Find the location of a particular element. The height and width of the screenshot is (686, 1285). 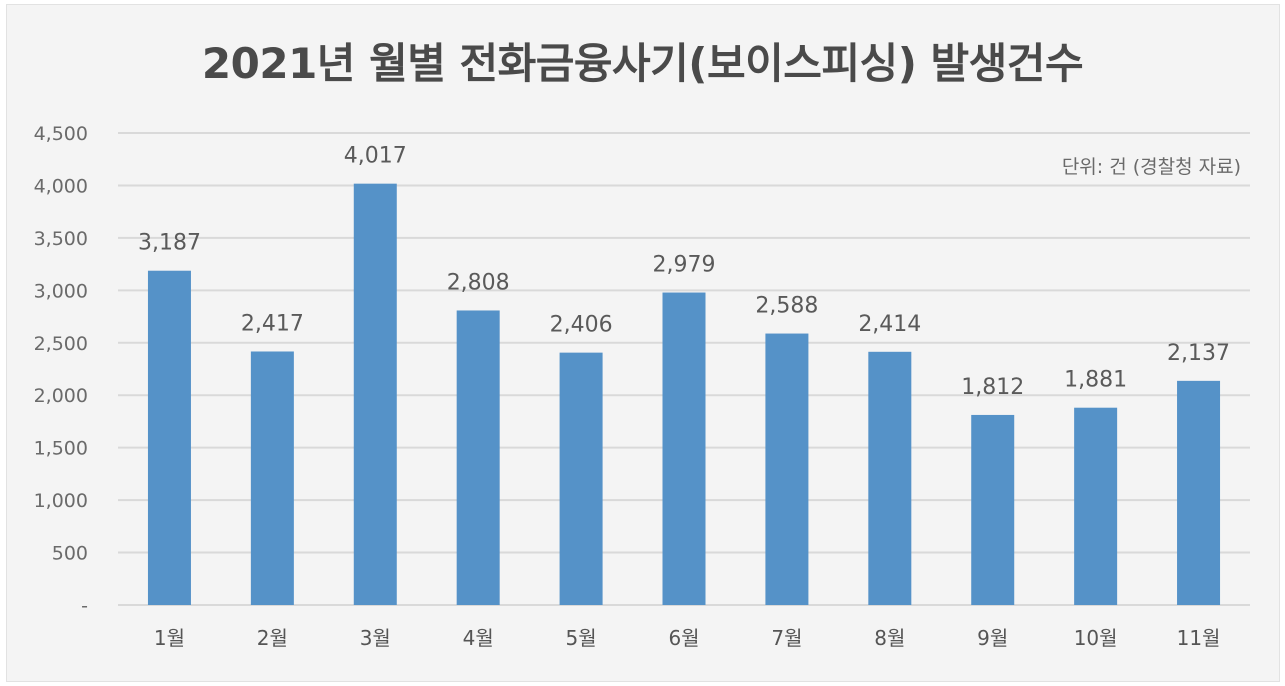

y-tick-label: 2,500 is located at coordinates (61, 344).